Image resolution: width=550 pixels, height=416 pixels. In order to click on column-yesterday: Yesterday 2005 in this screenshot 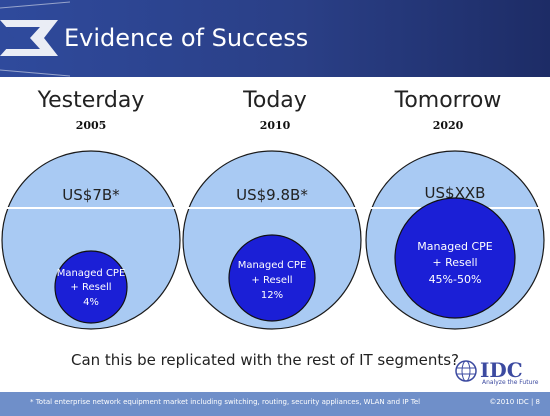, I will do `click(91, 110)`.